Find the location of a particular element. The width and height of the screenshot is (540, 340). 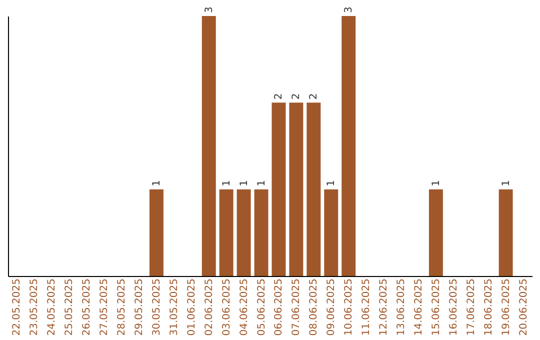

x-tick-label: 26.05.2025 is located at coordinates (87, 307).